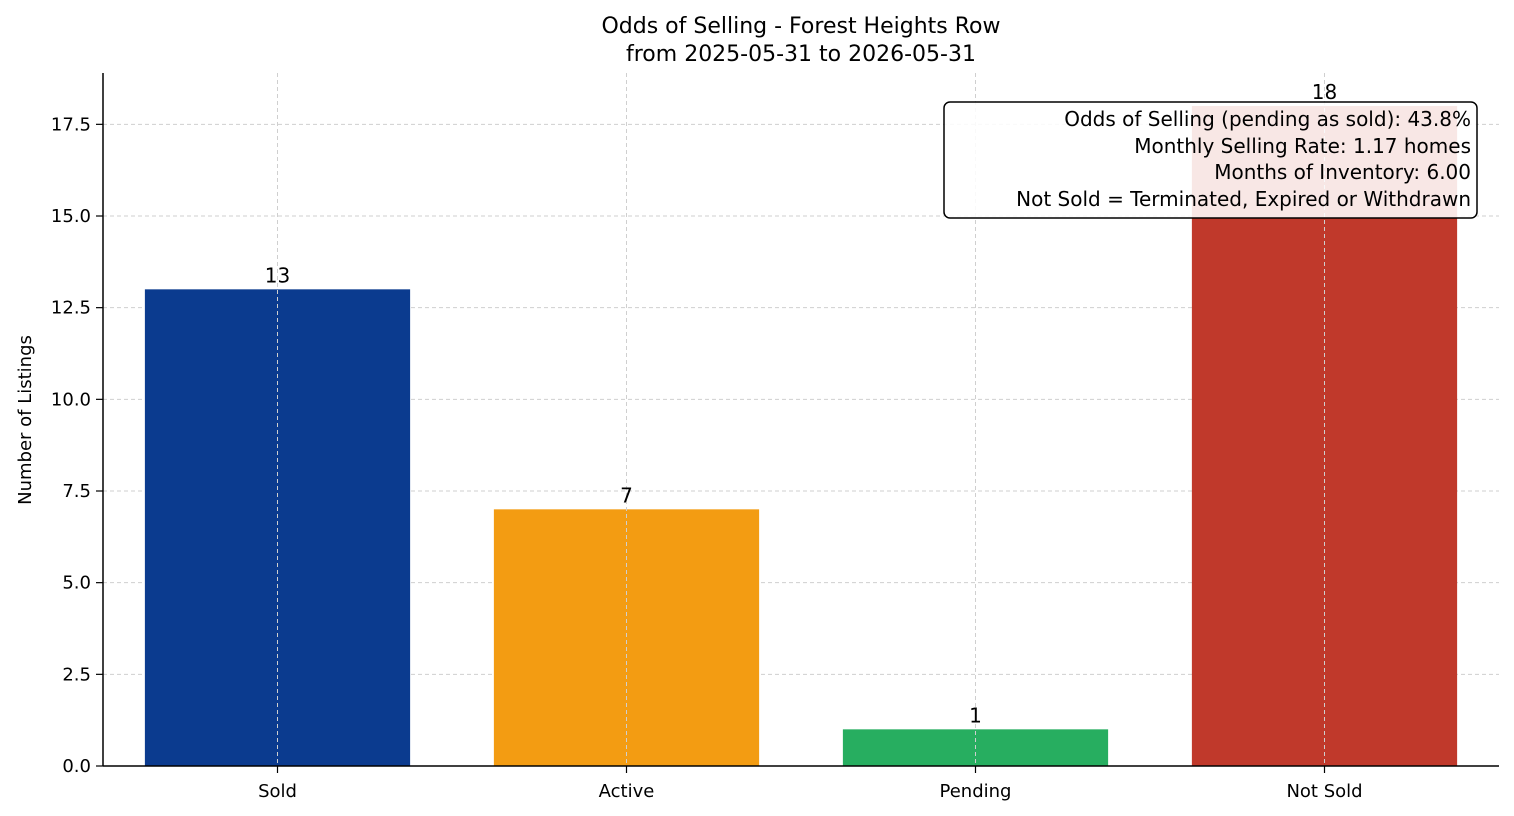 This screenshot has width=1514, height=816. I want to click on x-tick-label: Active, so click(627, 791).